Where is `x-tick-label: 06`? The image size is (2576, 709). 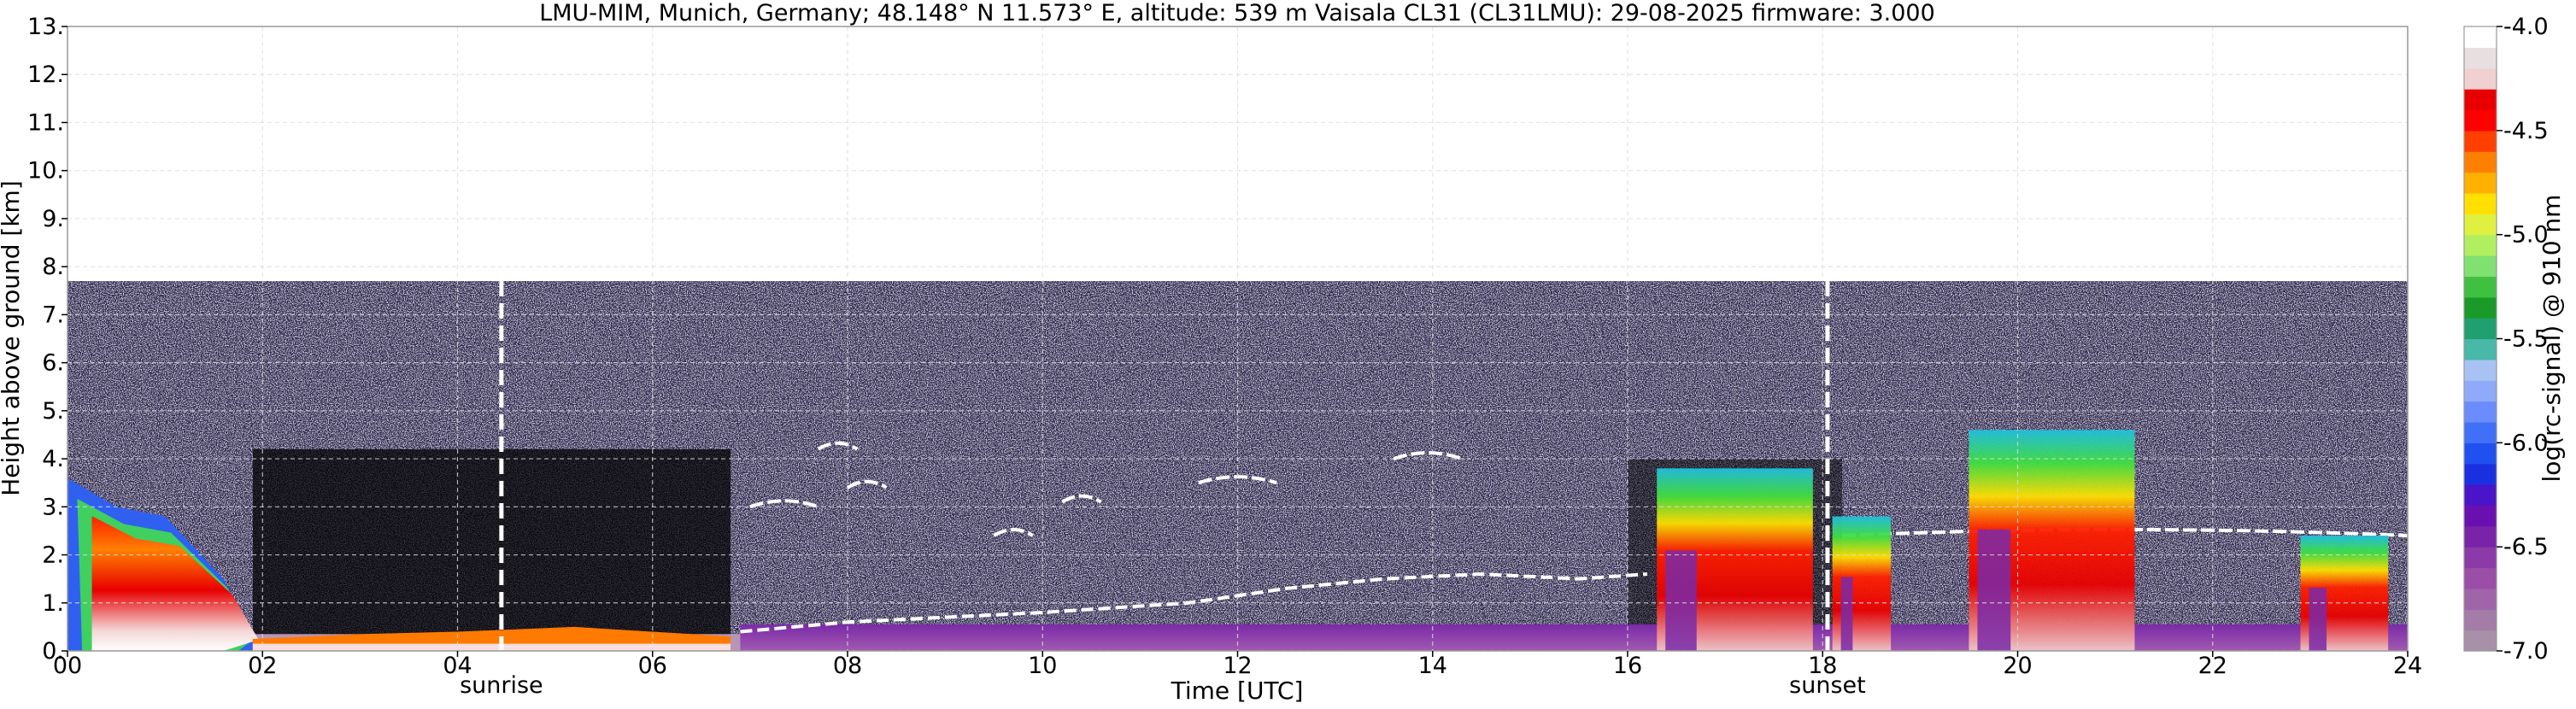 x-tick-label: 06 is located at coordinates (652, 666).